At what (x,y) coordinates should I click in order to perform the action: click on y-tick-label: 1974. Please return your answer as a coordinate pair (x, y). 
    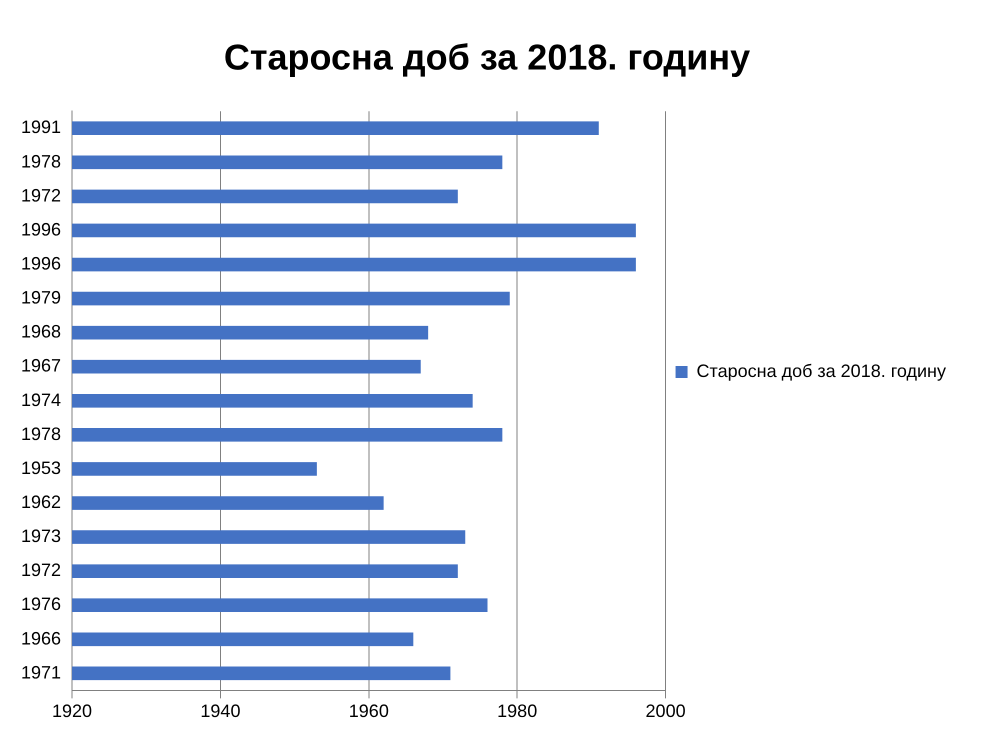
    Looking at the image, I should click on (41, 400).